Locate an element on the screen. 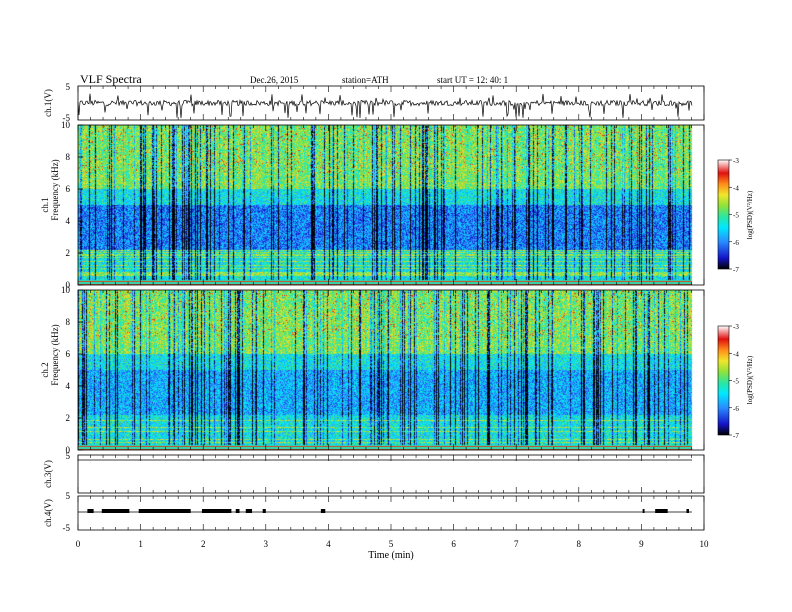  ch1-colorbar-ticks: -3 -4 -5 -6 -7 is located at coordinates (734, 215).